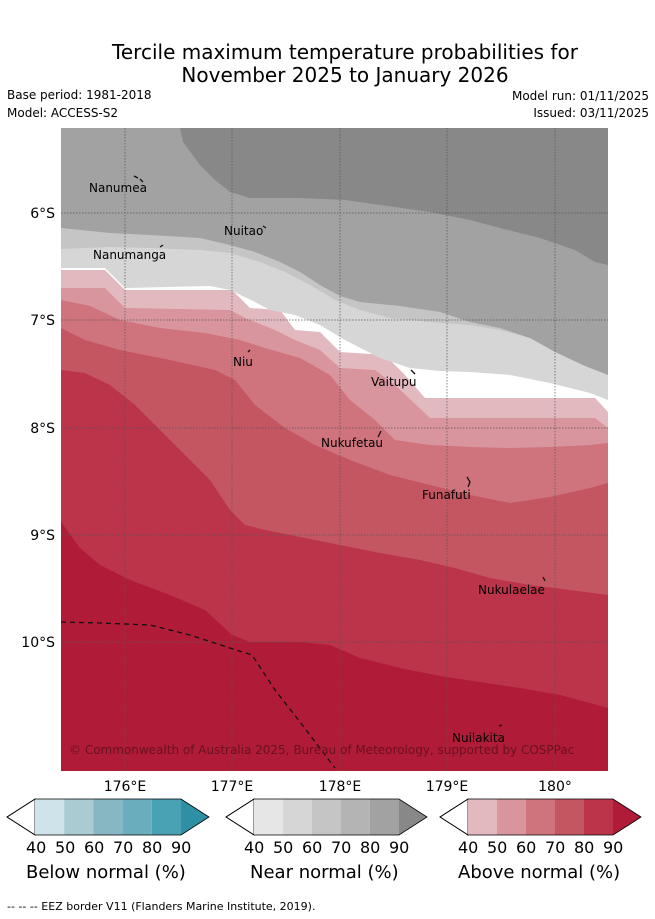 This screenshot has height=919, width=655. What do you see at coordinates (526, 847) in the screenshot?
I see `tick-above-60: 60` at bounding box center [526, 847].